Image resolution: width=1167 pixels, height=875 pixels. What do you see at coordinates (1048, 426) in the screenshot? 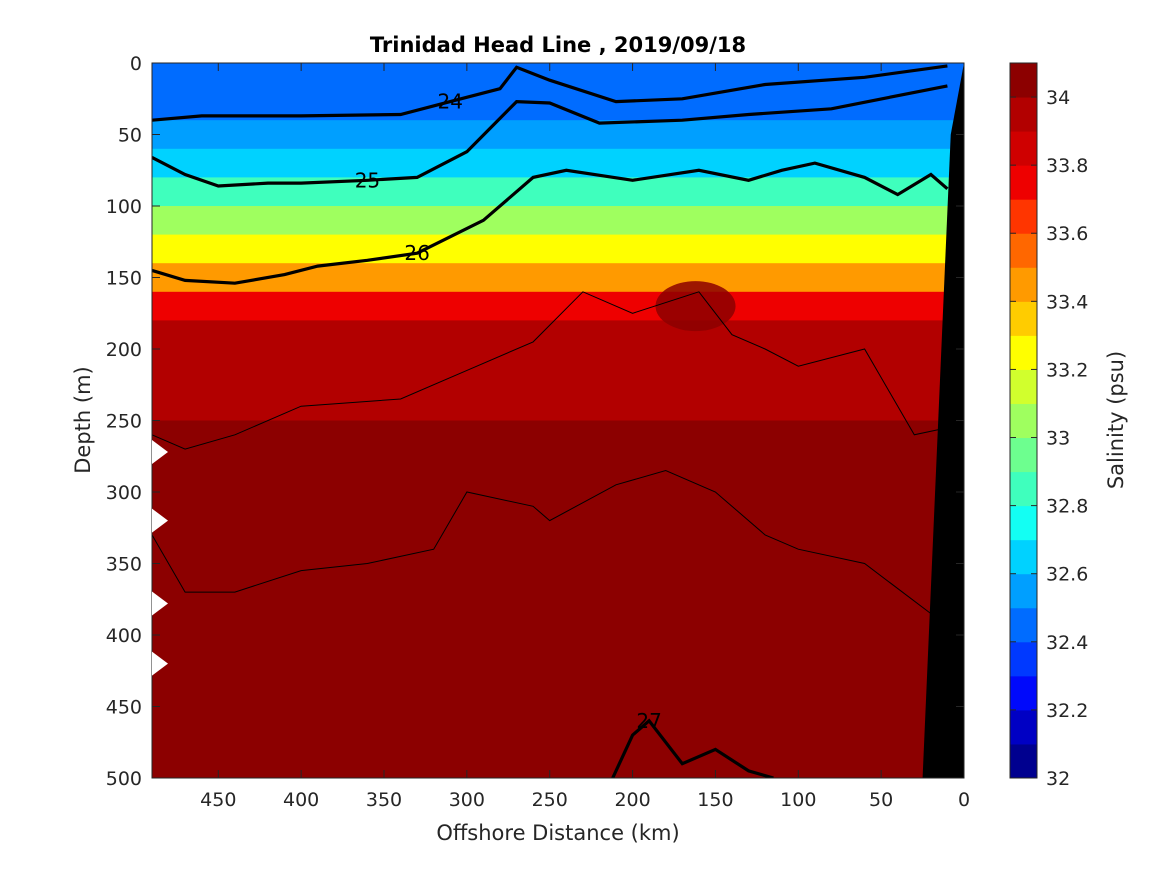
I see `colorbar: 32 32.2 32.4 32.6 32.8 33 33.2 33.4 33.6 33.8 34` at bounding box center [1048, 426].